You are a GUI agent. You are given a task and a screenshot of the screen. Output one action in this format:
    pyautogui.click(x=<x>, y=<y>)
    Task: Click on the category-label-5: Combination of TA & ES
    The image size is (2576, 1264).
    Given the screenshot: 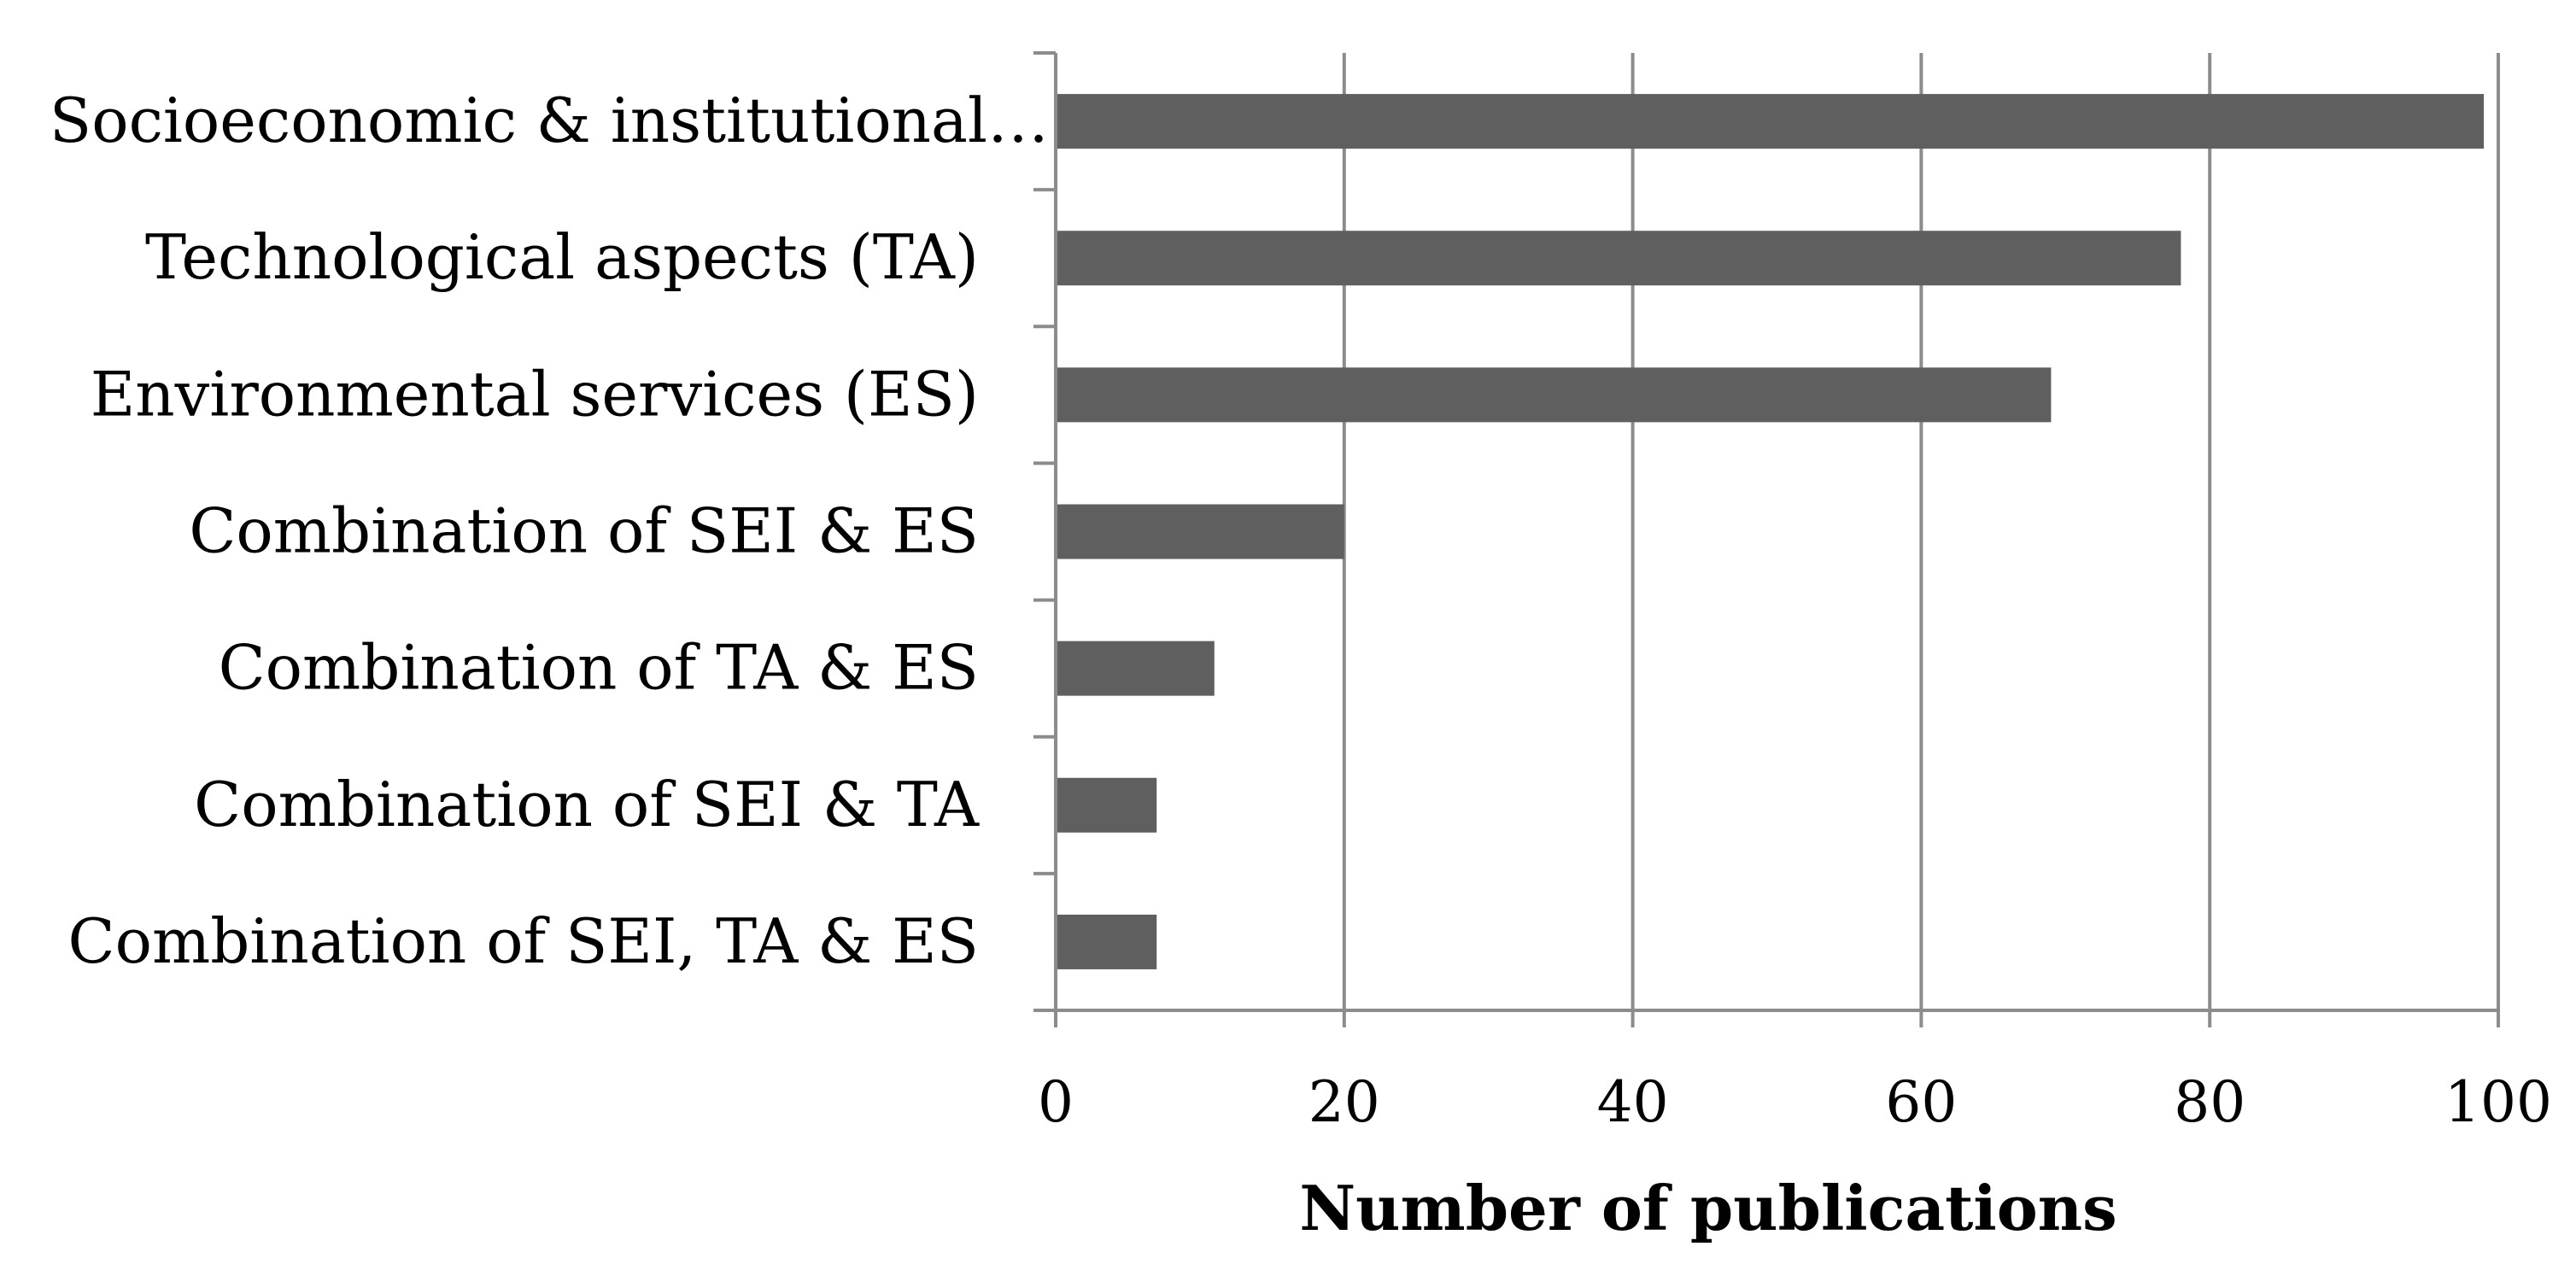 What is the action you would take?
    pyautogui.click(x=599, y=668)
    